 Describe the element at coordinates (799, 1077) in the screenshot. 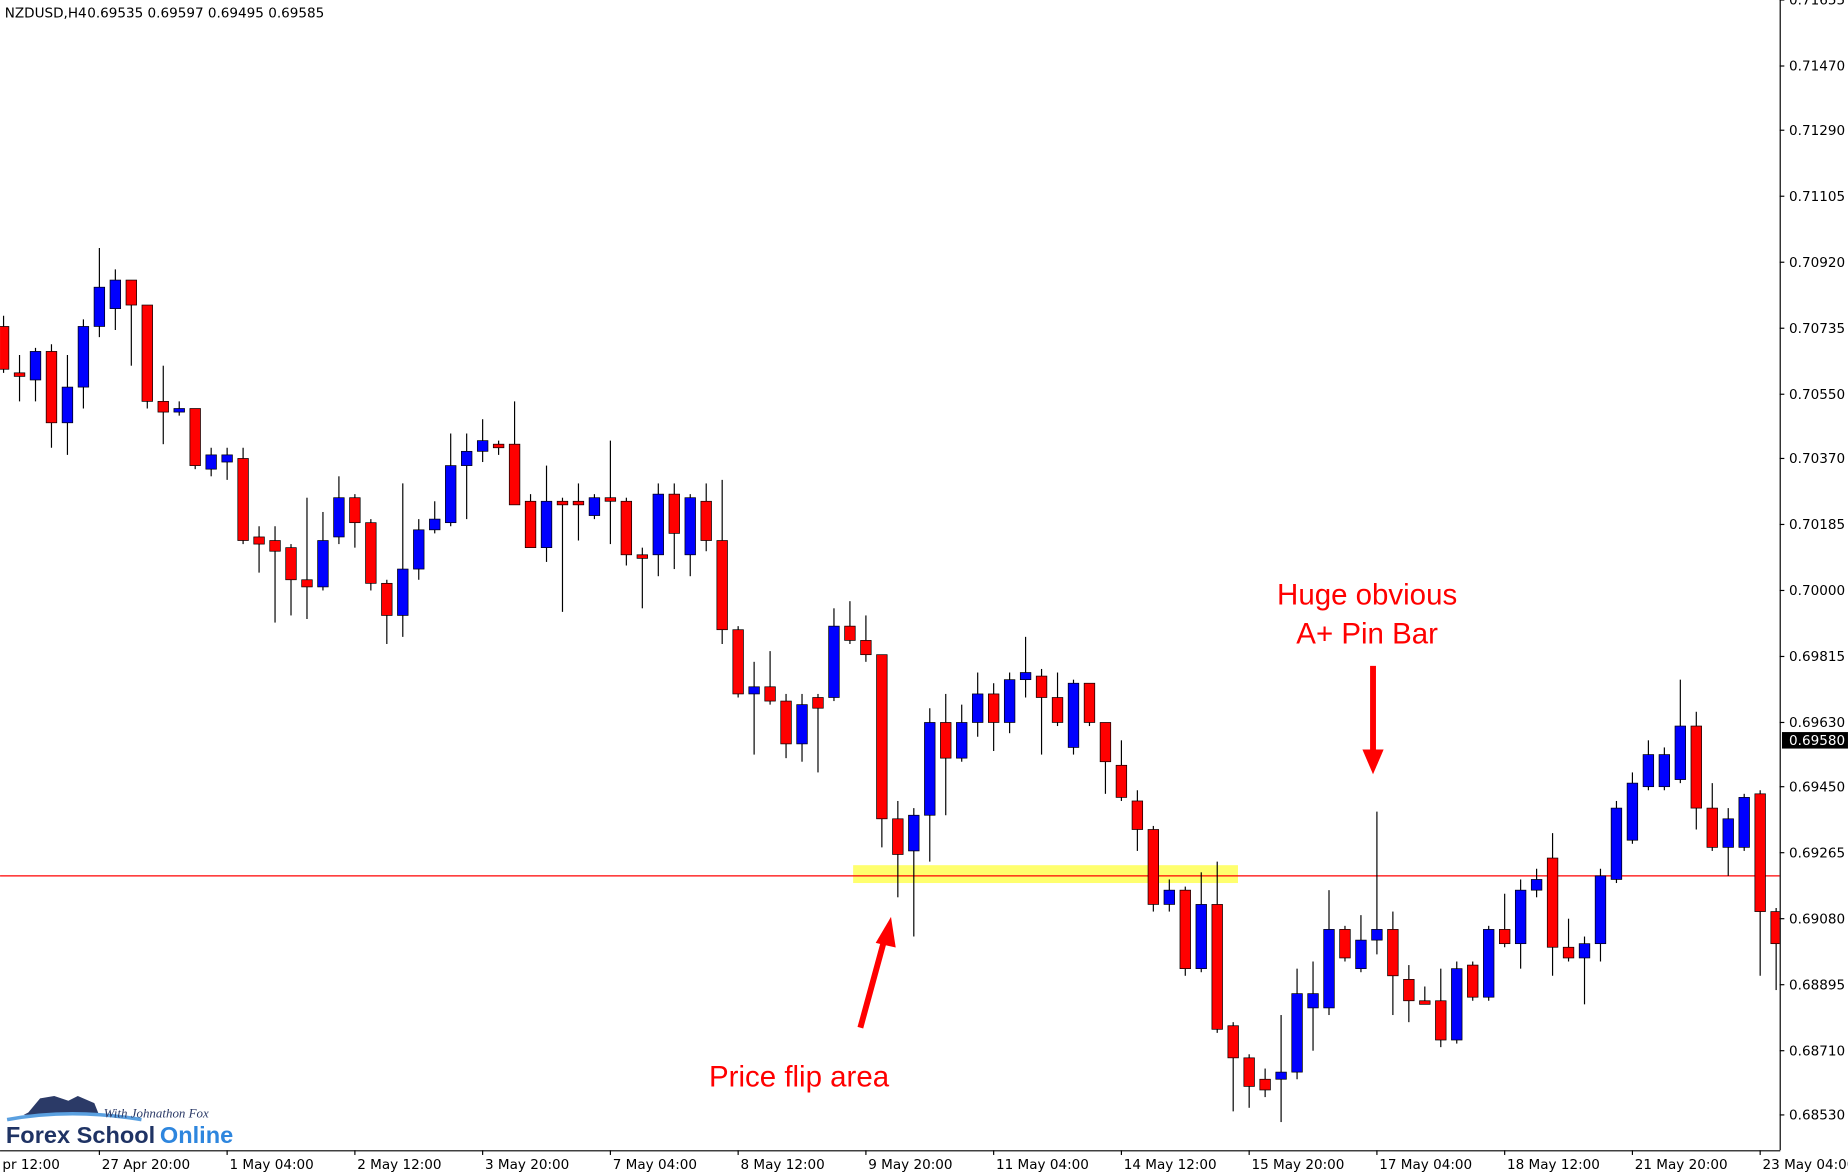

I see `annotation: Price flip area` at that location.